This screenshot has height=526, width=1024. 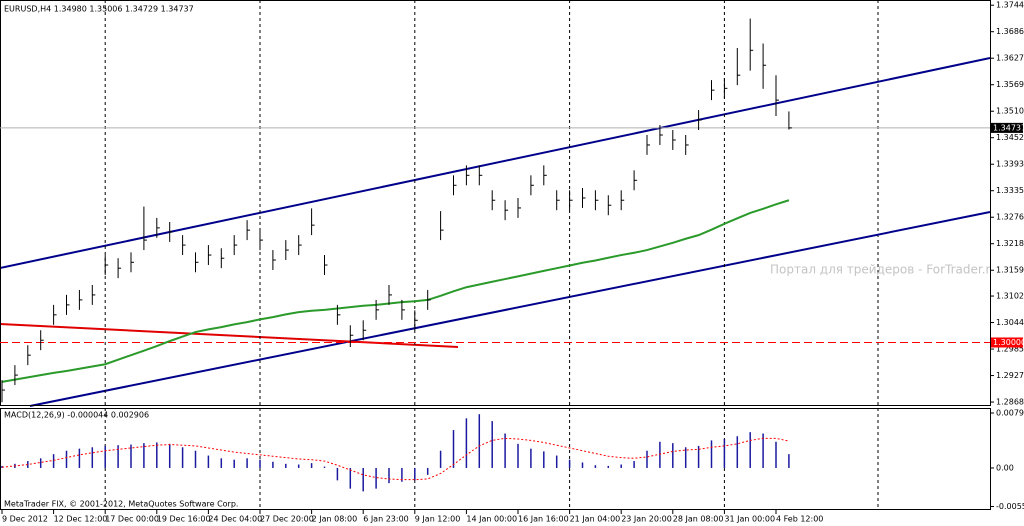 I want to click on y-tick-label: 1.29855, so click(x=1010, y=349).